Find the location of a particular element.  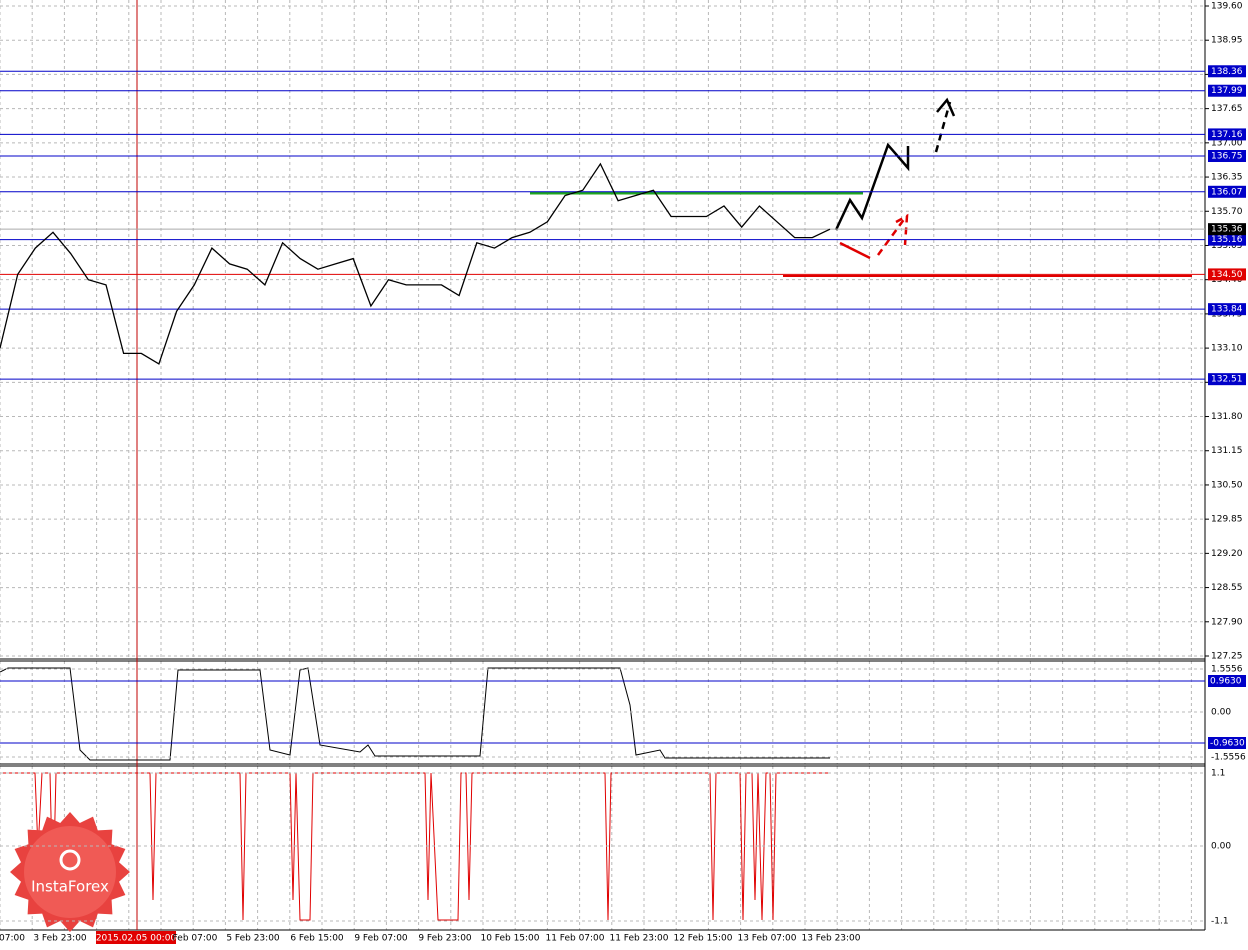

time-label: 13 Feb 07:00 is located at coordinates (766, 939).